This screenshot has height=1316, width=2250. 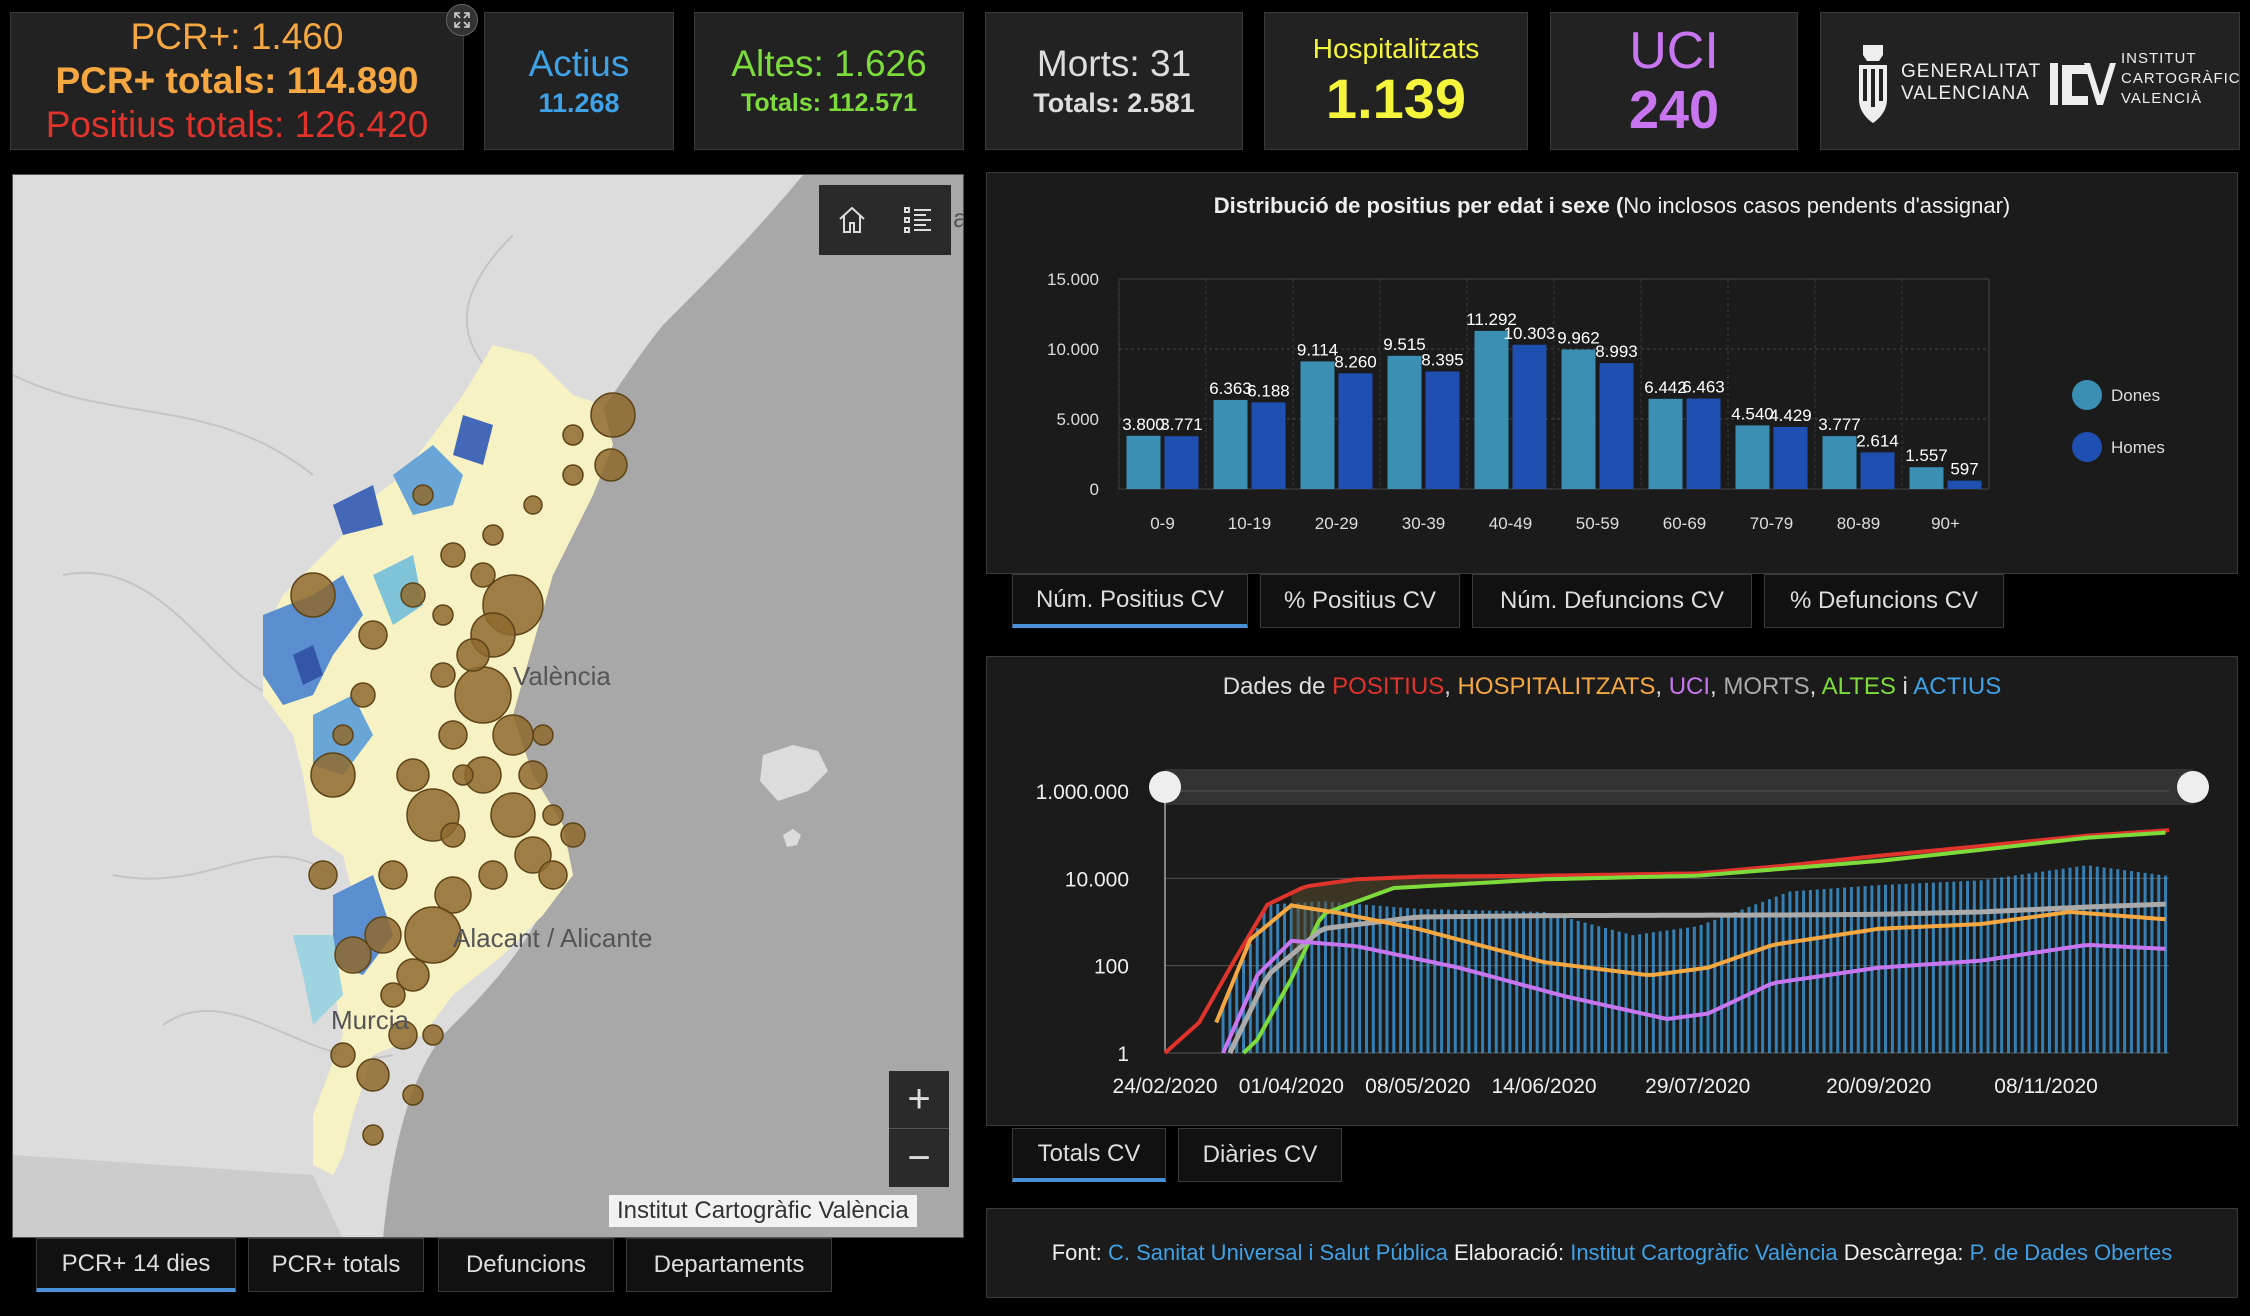 What do you see at coordinates (1388, 686) in the screenshot?
I see `time-title-part: POSITIUS` at bounding box center [1388, 686].